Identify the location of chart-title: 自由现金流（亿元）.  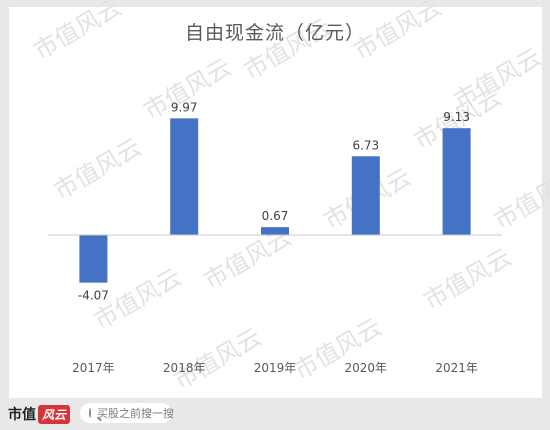
(274, 33).